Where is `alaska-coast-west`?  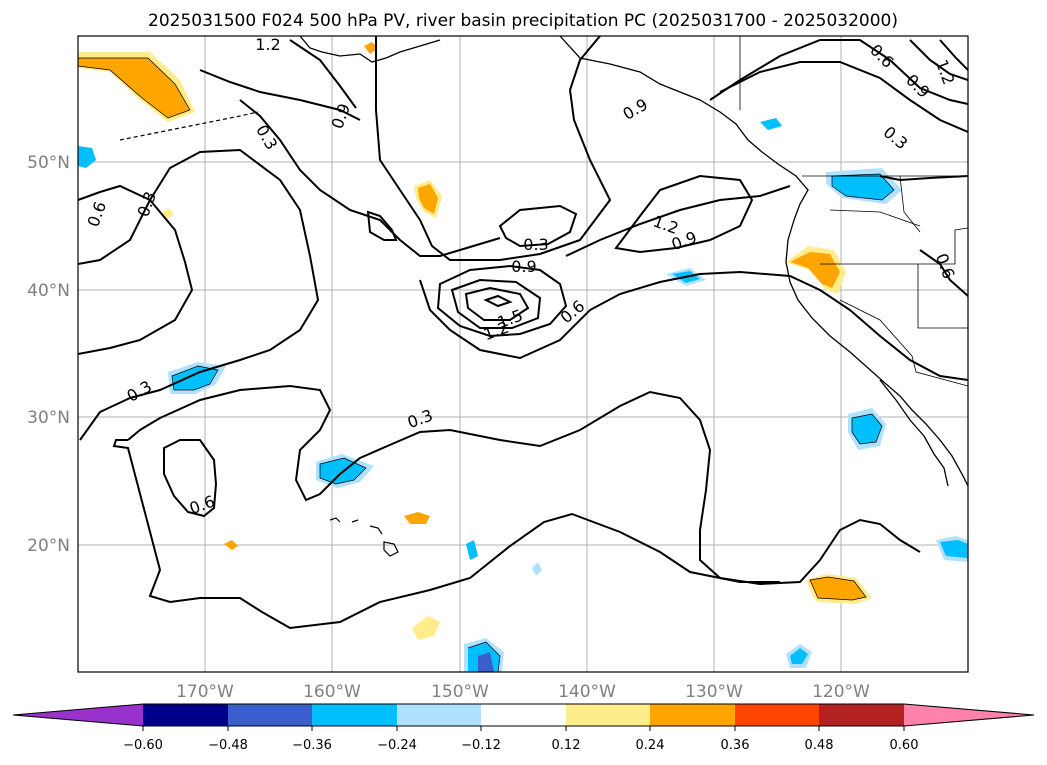 alaska-coast-west is located at coordinates (370, 49).